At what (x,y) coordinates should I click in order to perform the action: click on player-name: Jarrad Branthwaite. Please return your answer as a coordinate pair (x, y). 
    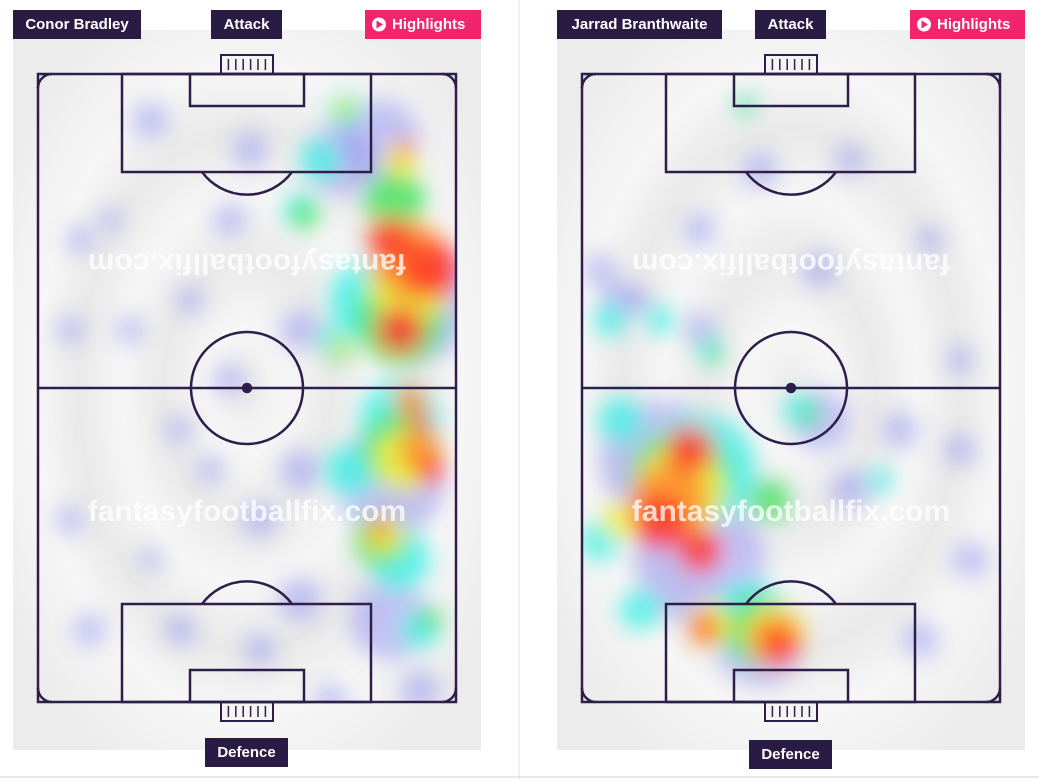
    Looking at the image, I should click on (640, 24).